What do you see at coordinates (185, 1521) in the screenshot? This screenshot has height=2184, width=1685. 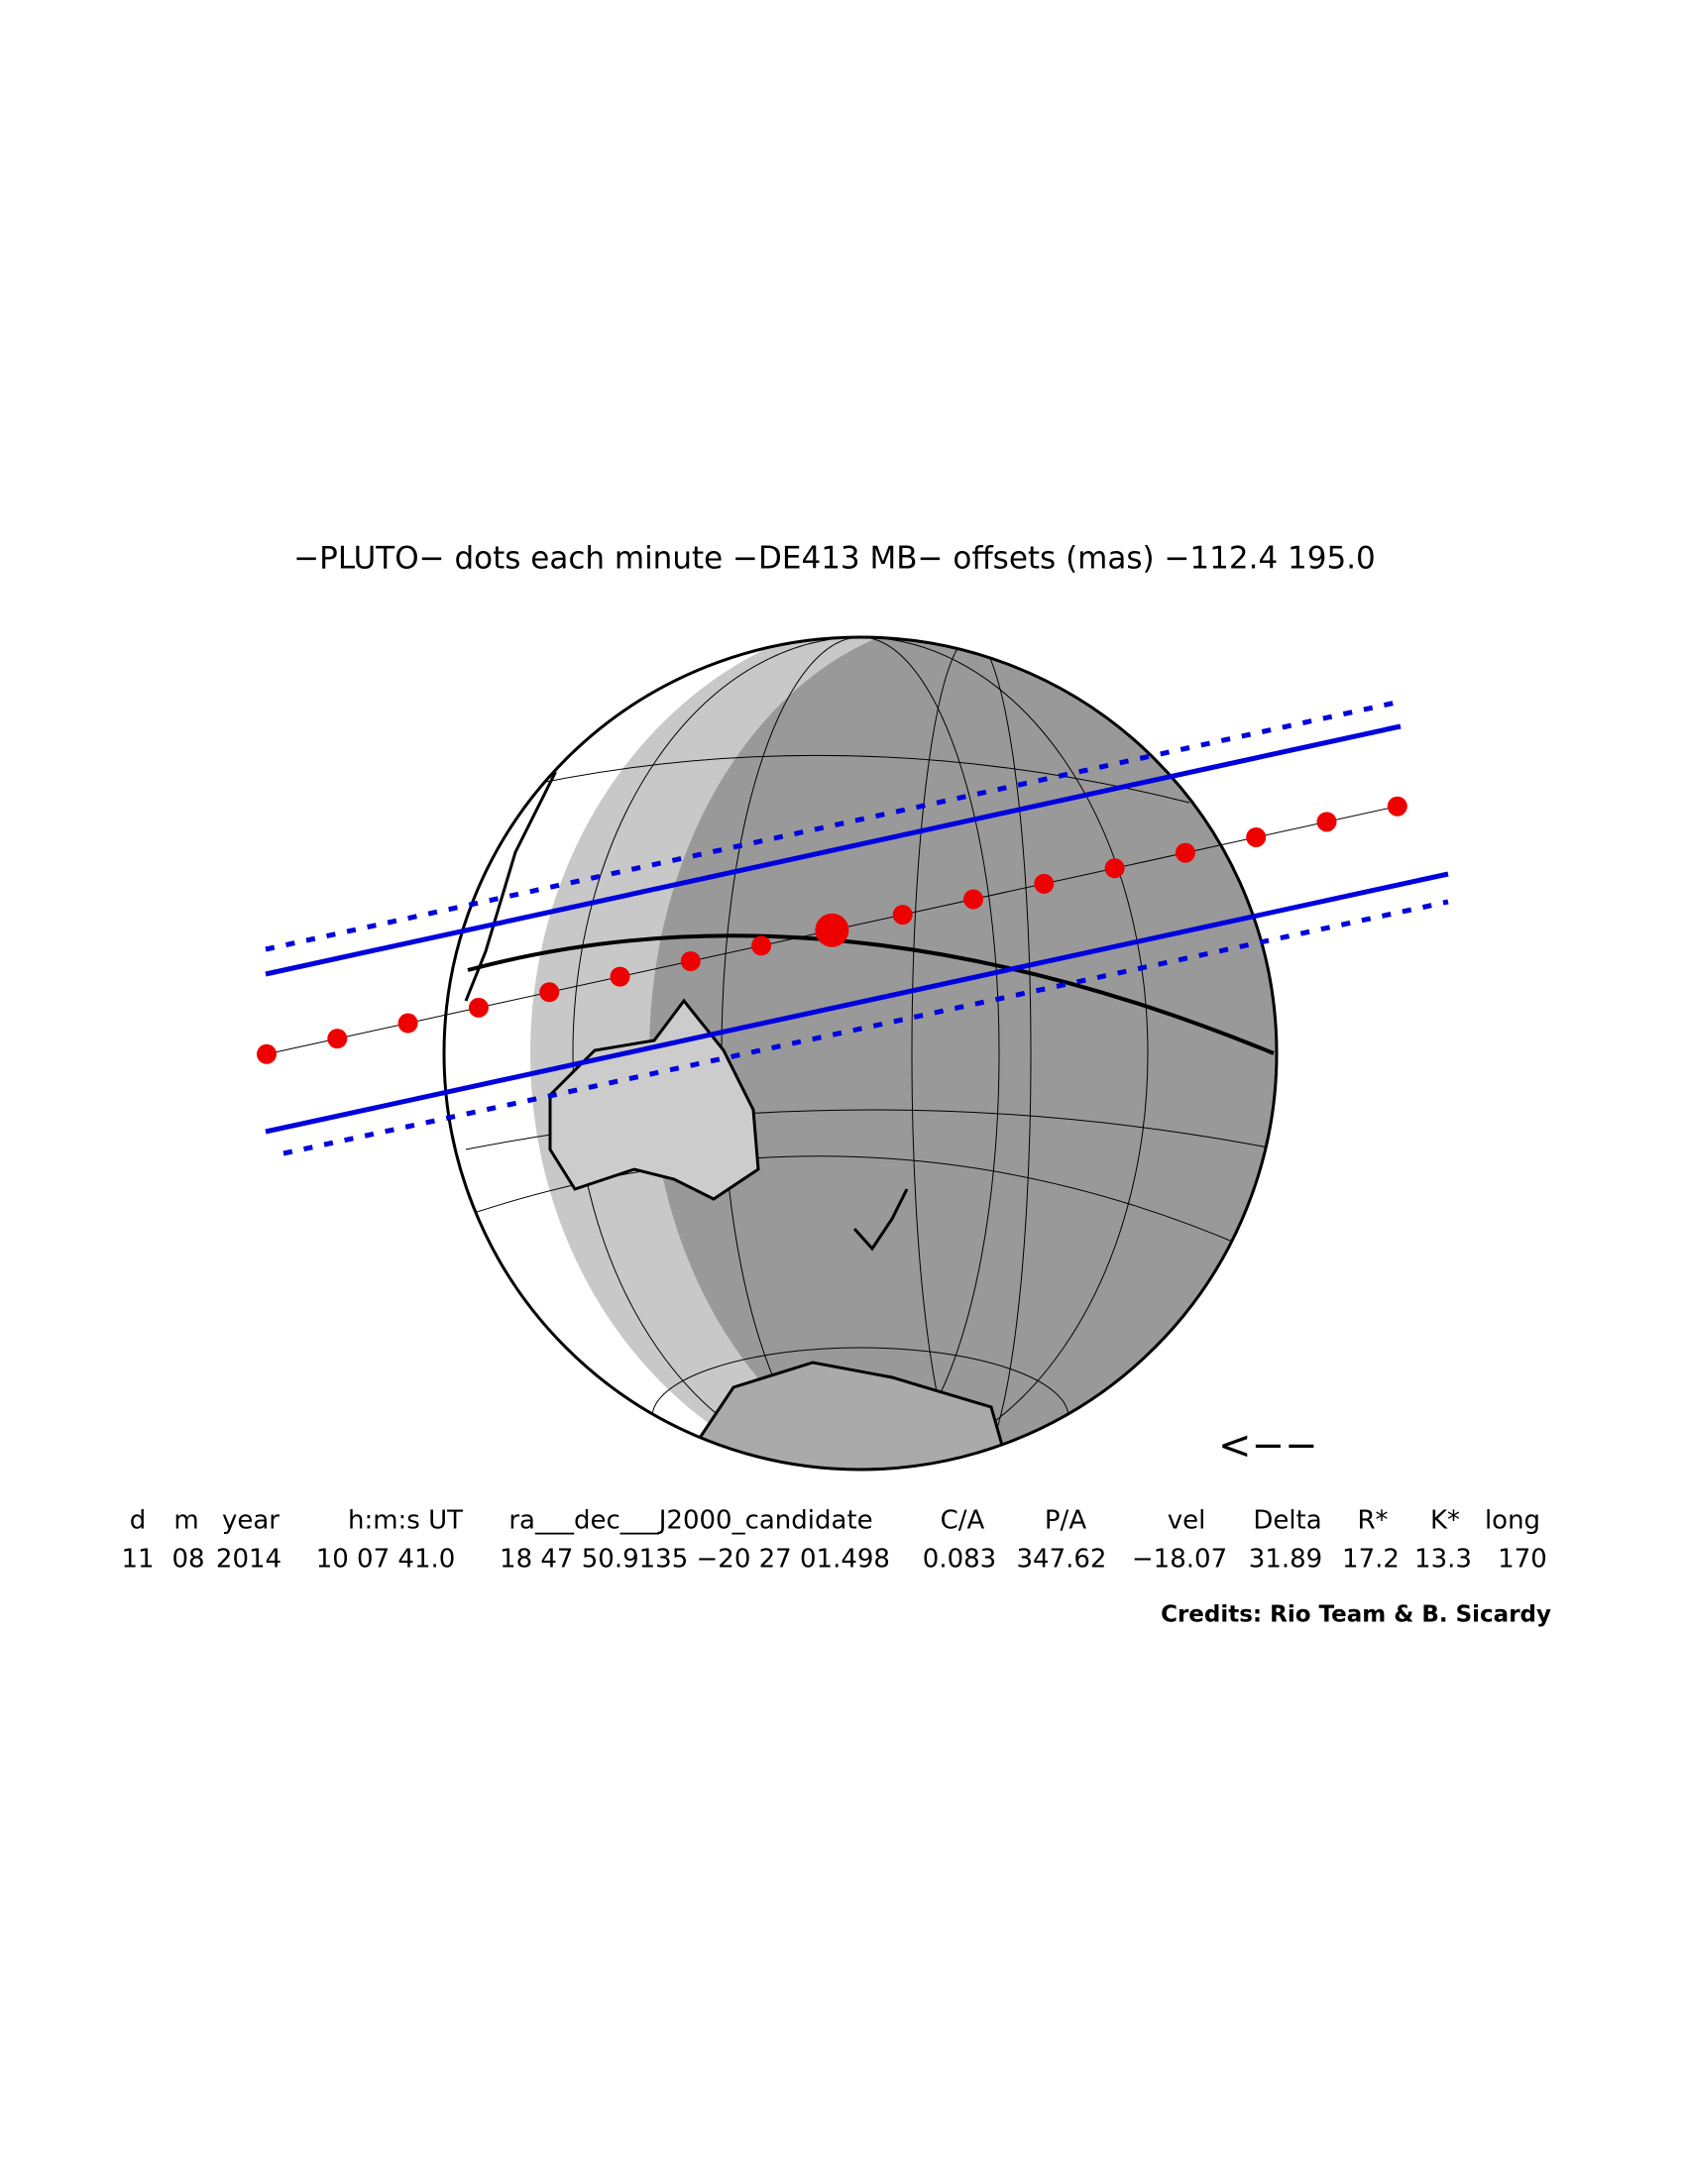 I see `header-cell: m` at bounding box center [185, 1521].